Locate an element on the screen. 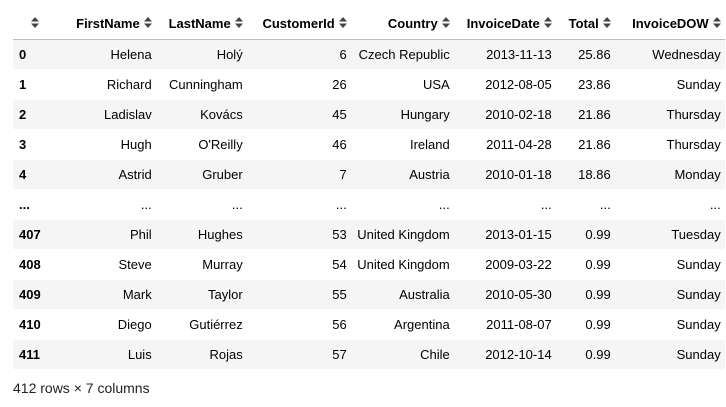  row-index: 0 is located at coordinates (23, 55).